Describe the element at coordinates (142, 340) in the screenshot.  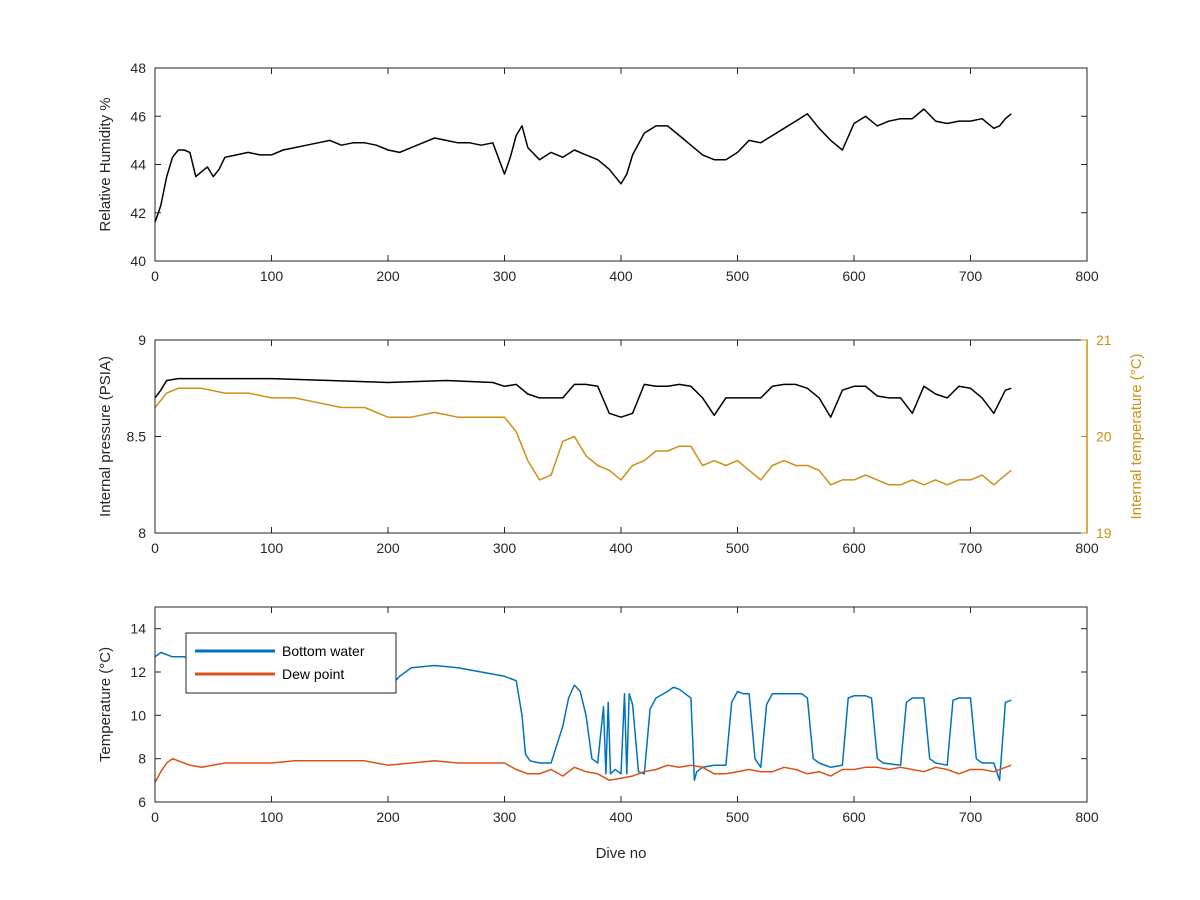
I see `y-tick-label: 9` at that location.